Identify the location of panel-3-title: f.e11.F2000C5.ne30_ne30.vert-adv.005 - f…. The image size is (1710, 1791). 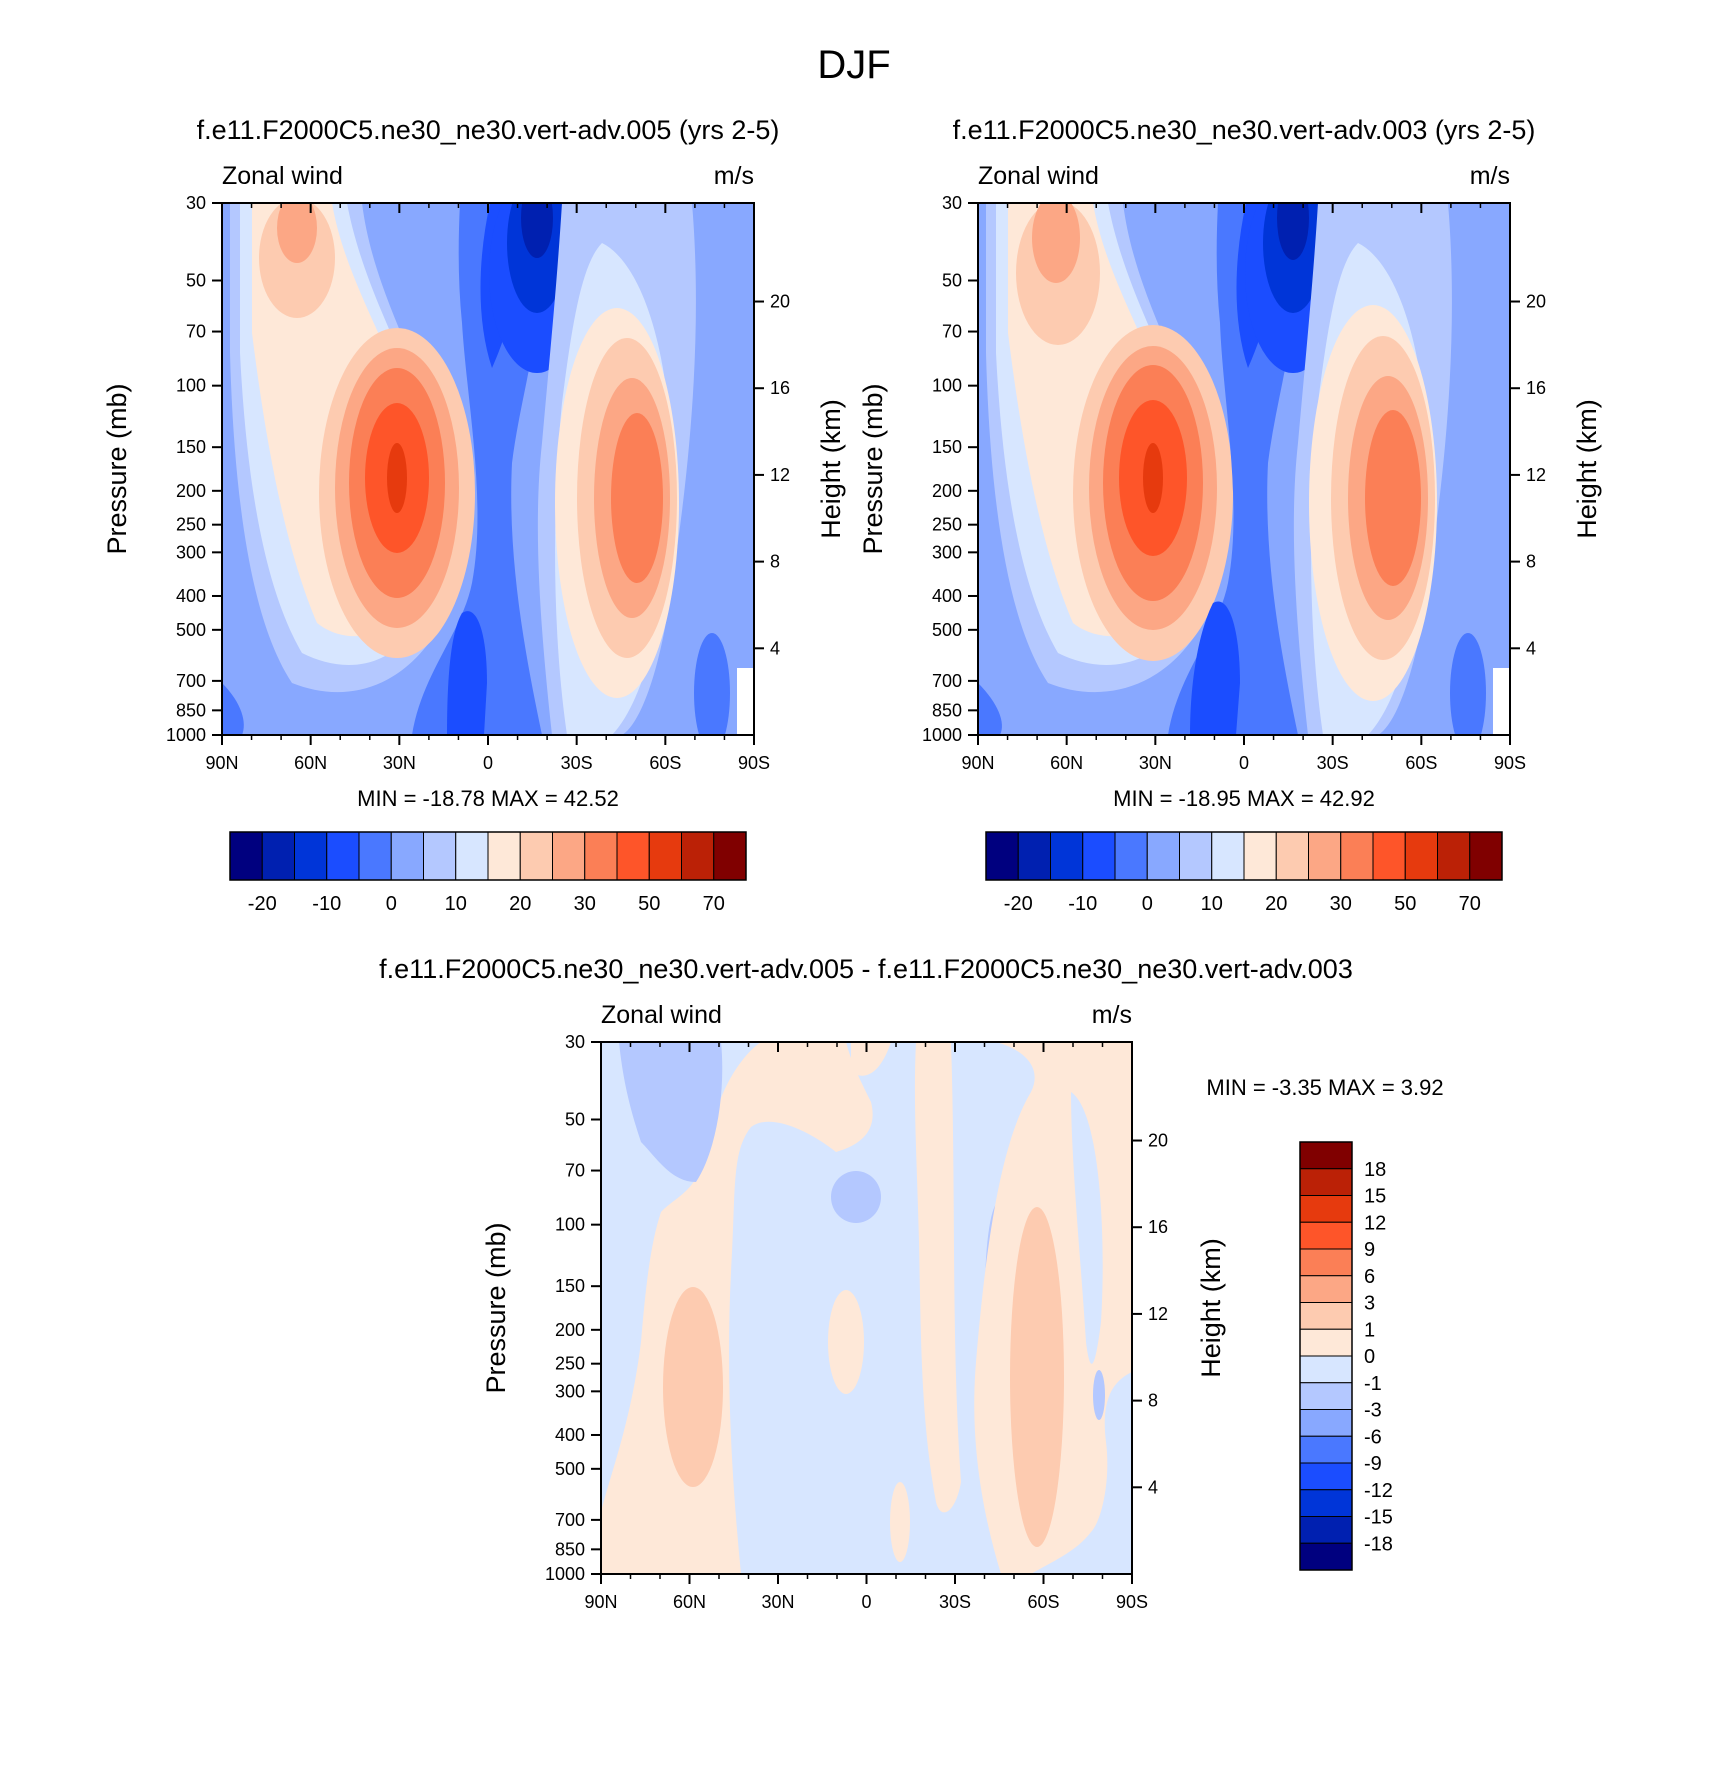
(866, 969).